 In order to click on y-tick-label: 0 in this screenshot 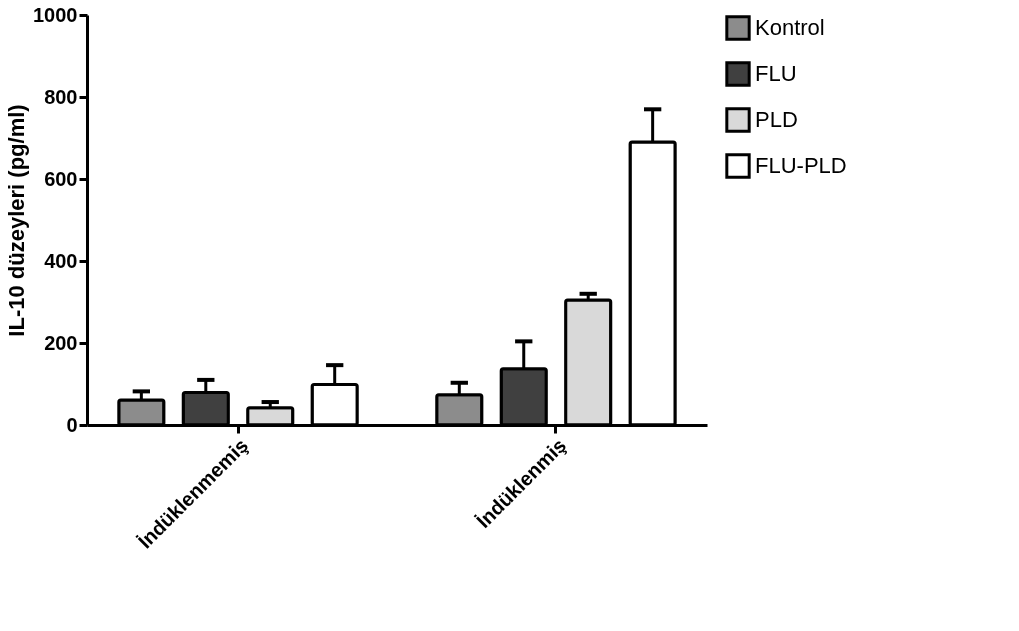, I will do `click(72, 424)`.